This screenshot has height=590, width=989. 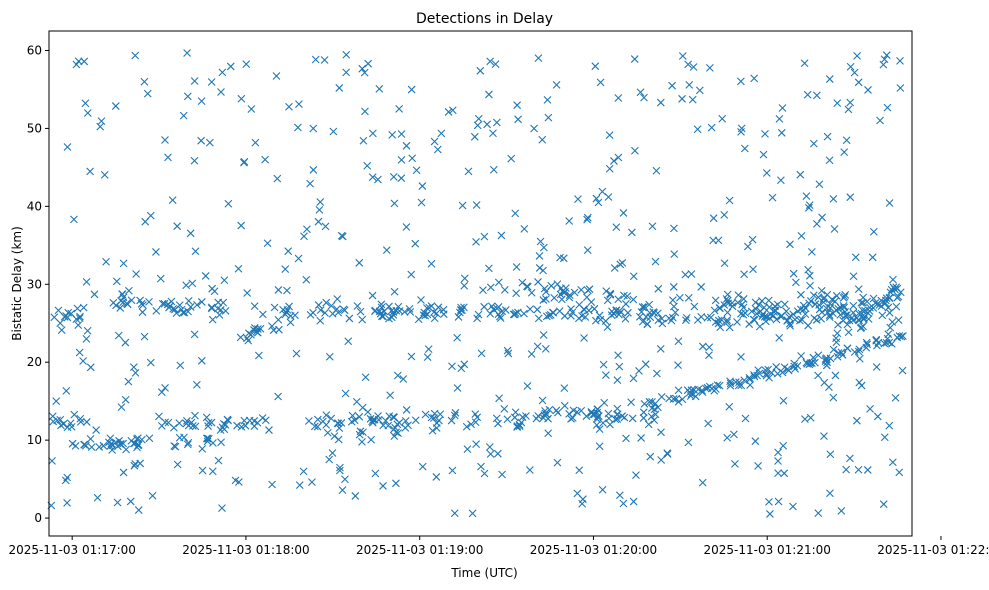 I want to click on y-tick-label: 40, so click(x=34, y=206).